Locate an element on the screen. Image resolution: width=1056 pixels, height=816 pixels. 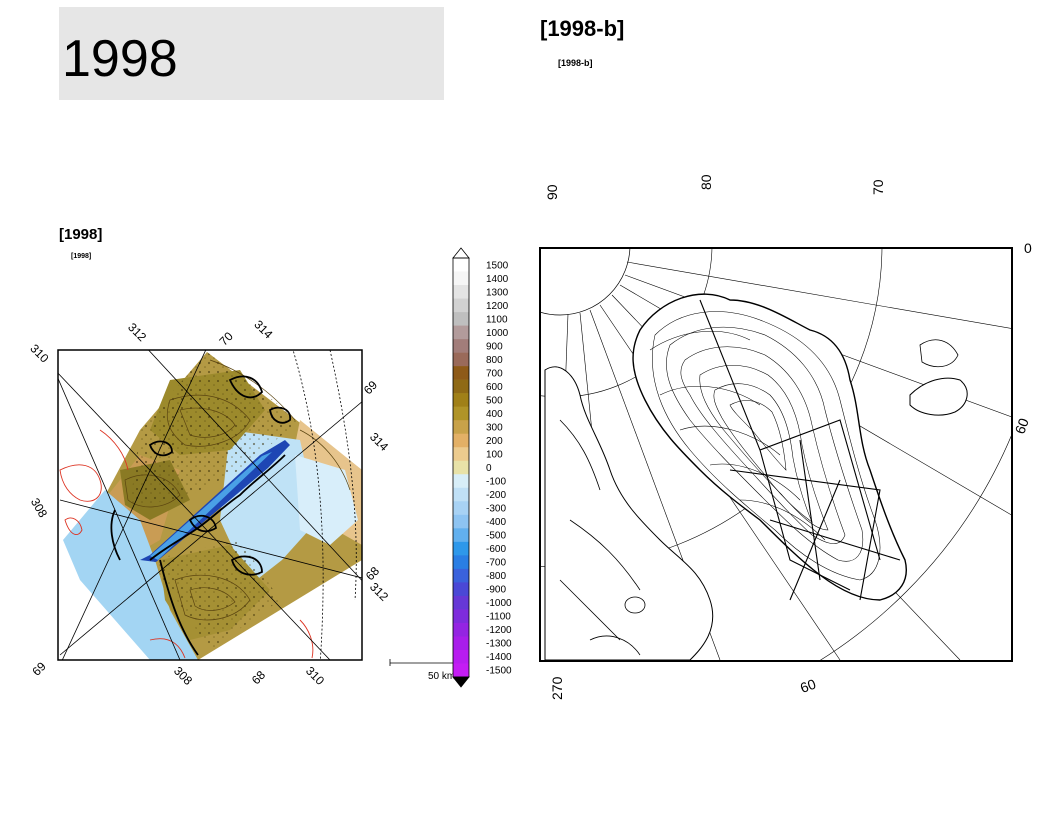
colorbar-tick-label: -300 is located at coordinates (496, 509).